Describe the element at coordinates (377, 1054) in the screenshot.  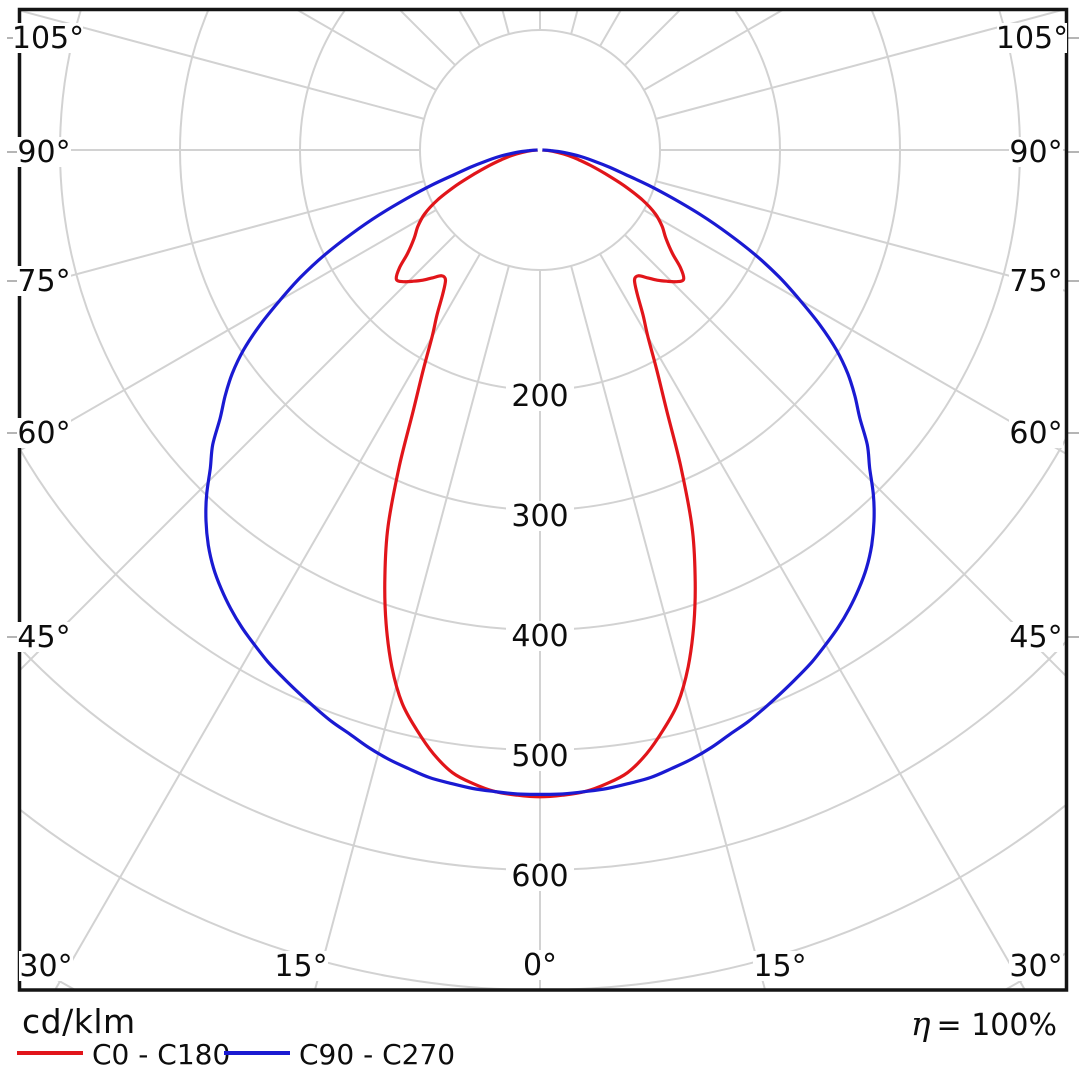
I see `legend-label-c90: C90 - C270` at that location.